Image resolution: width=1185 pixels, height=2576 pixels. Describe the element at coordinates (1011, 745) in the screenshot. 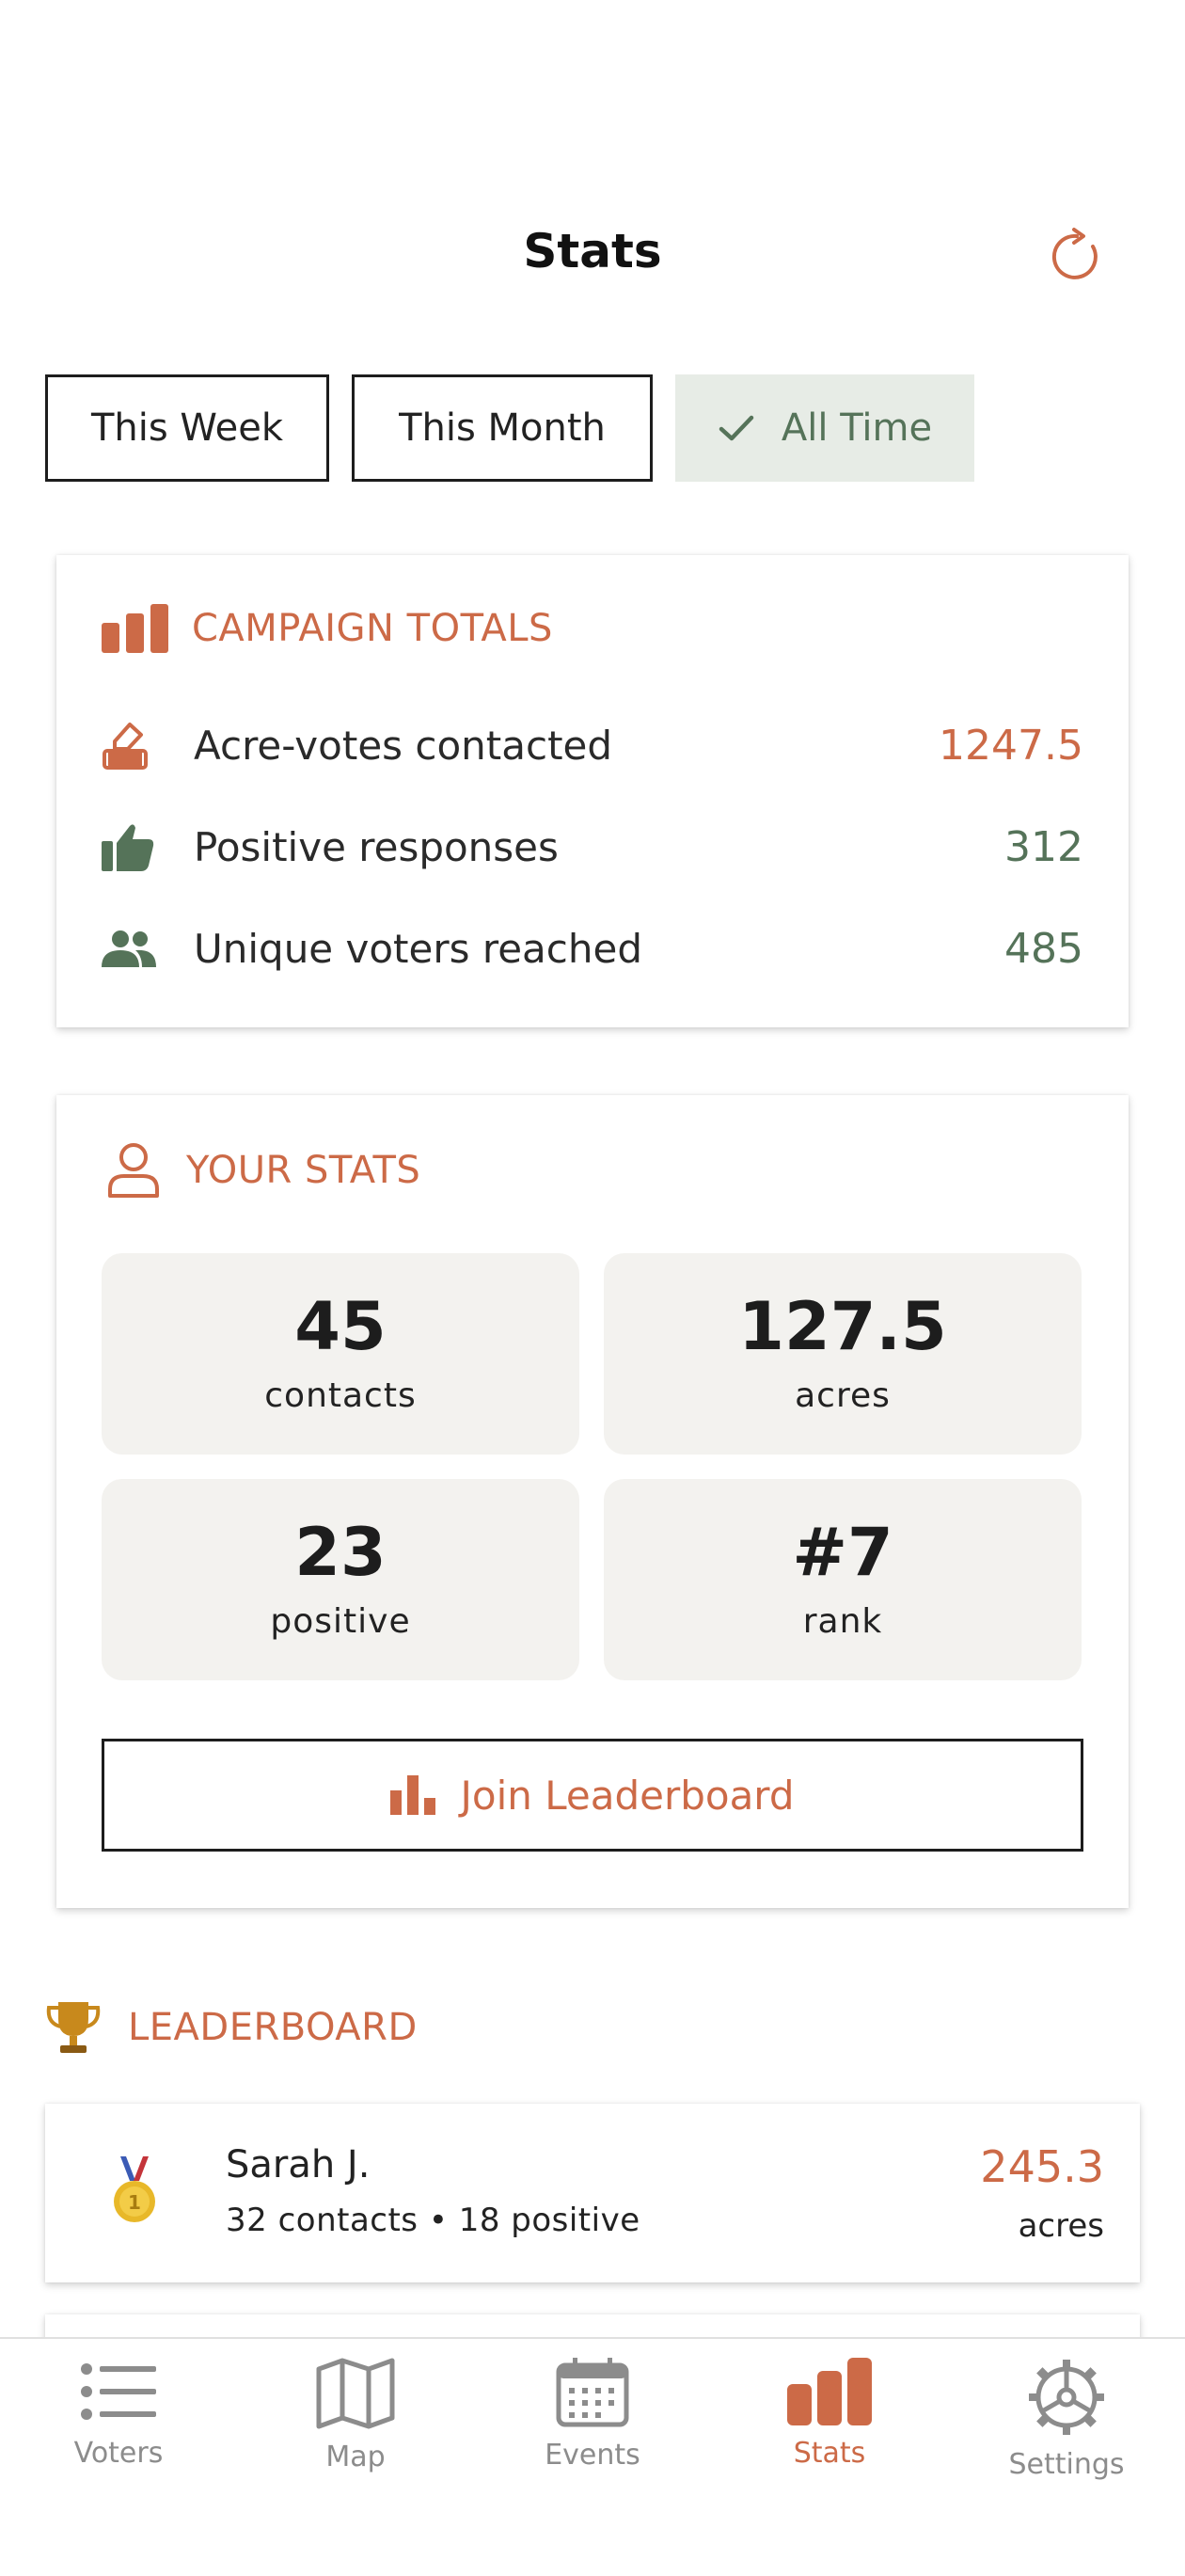

I see `stat-value: 1247.5` at that location.